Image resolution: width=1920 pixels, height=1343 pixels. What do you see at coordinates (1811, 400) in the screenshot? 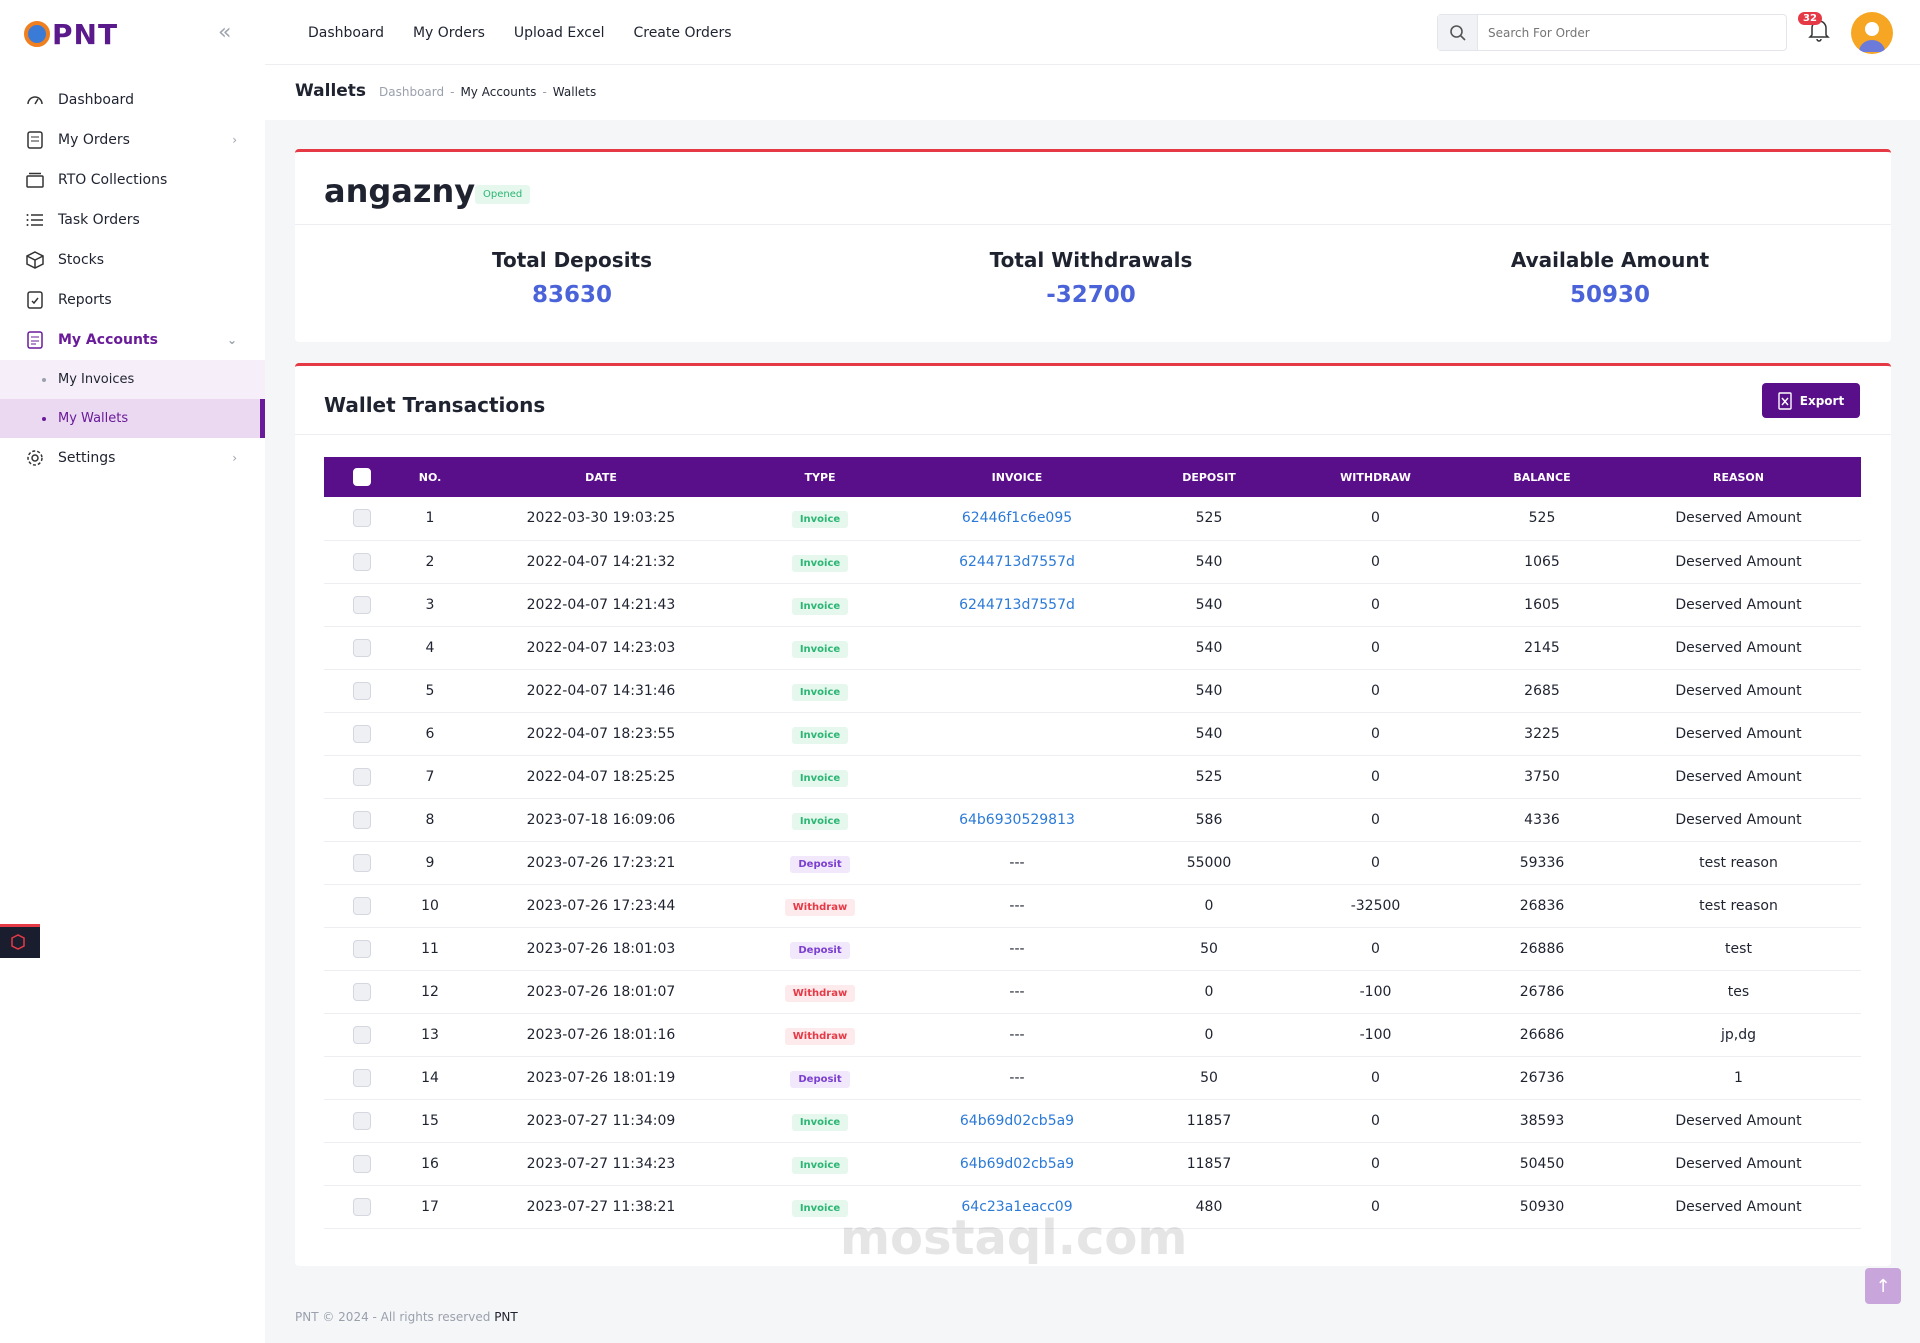
I see `export-button: Export` at bounding box center [1811, 400].